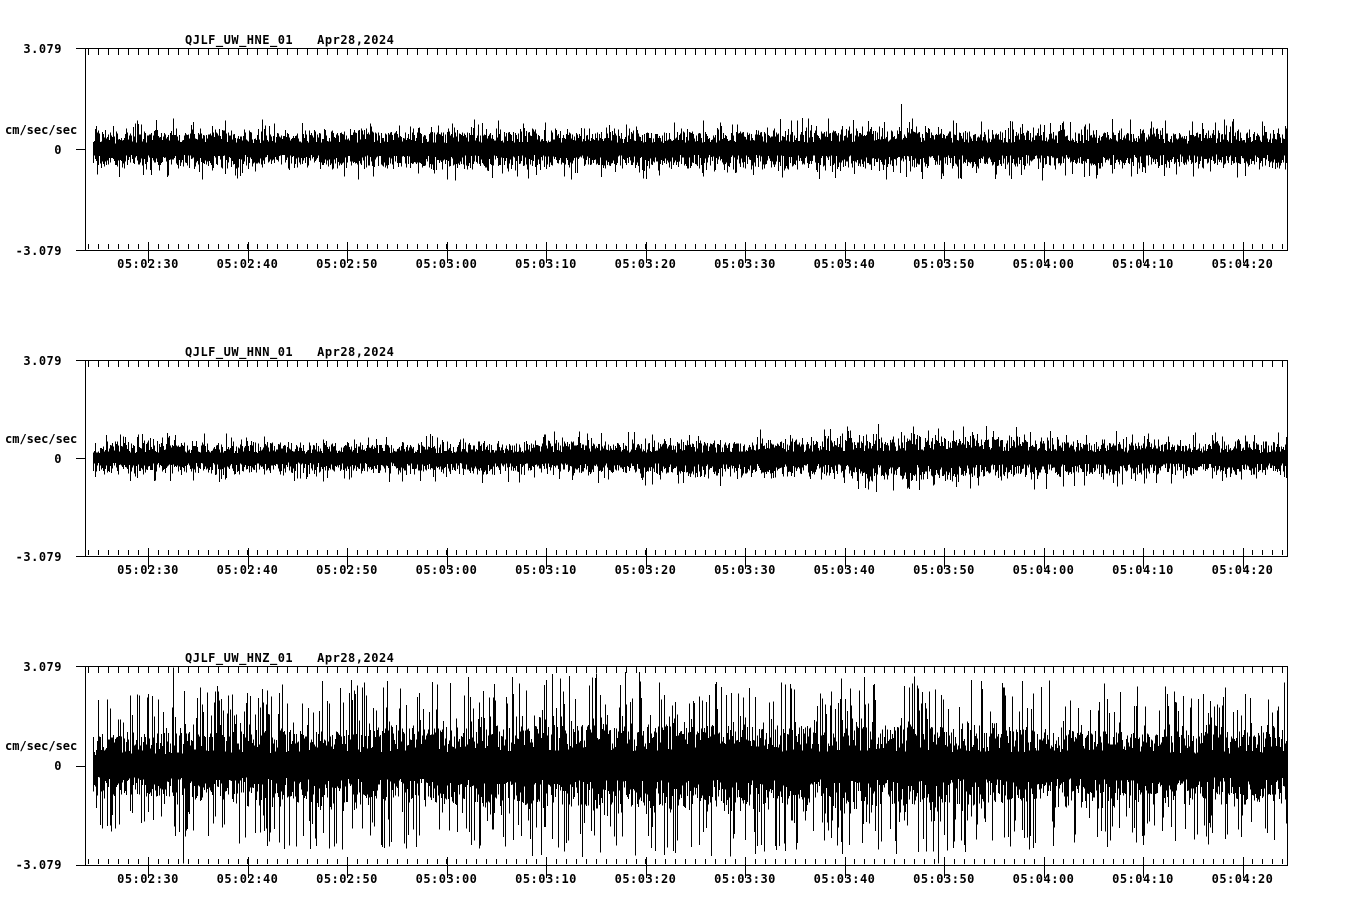  Describe the element at coordinates (690, 142) in the screenshot. I see `seismic-trace-hne` at that location.